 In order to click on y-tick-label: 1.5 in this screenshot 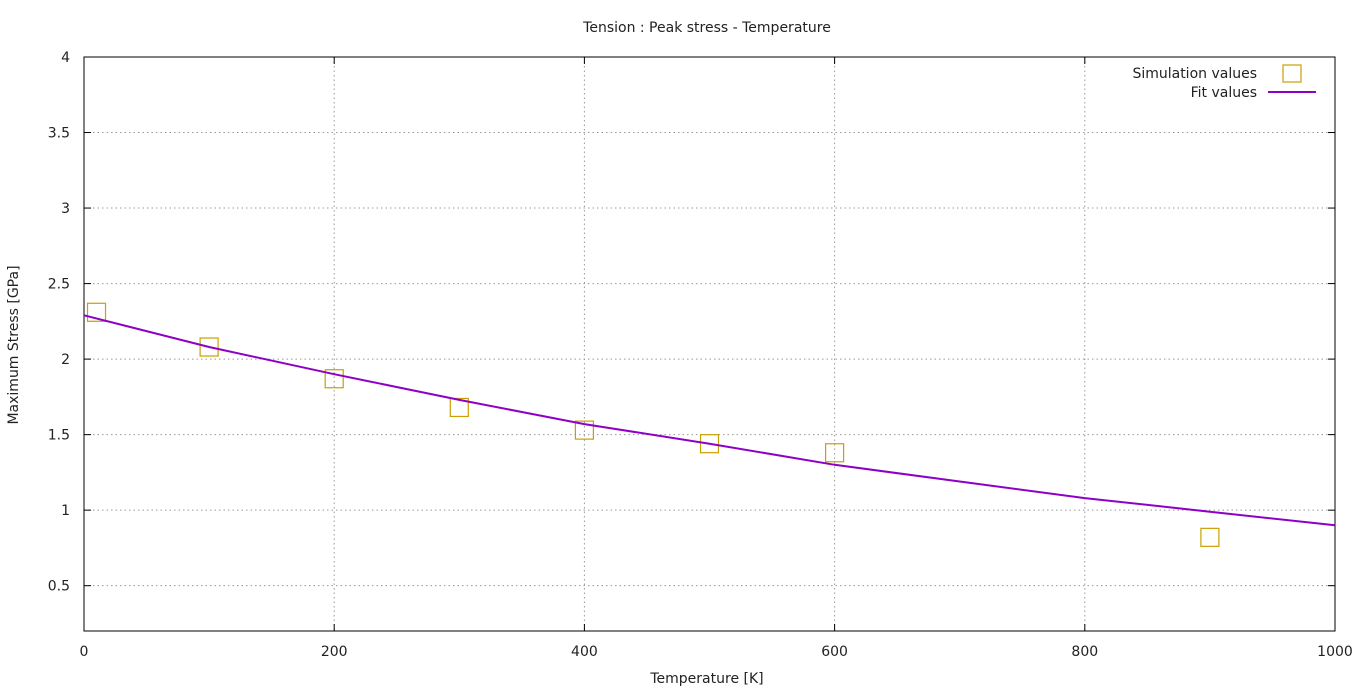, I will do `click(59, 436)`.